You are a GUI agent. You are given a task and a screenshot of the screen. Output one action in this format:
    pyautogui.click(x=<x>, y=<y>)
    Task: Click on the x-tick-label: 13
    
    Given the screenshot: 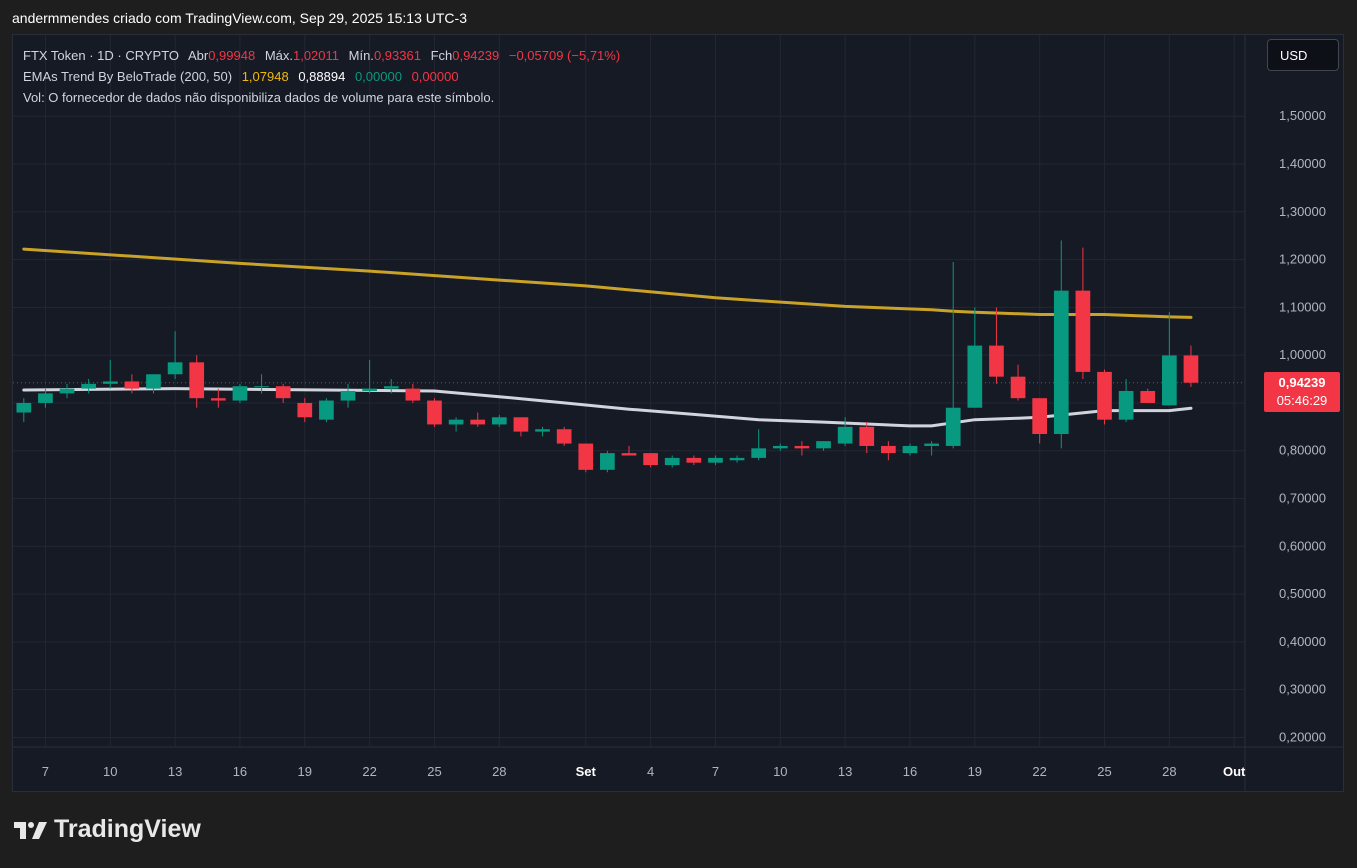 What is the action you would take?
    pyautogui.click(x=175, y=771)
    